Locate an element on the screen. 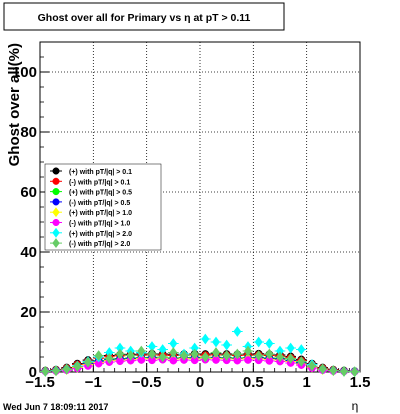 This screenshot has width=400, height=414. y-tick-label: 100 is located at coordinates (24, 72).